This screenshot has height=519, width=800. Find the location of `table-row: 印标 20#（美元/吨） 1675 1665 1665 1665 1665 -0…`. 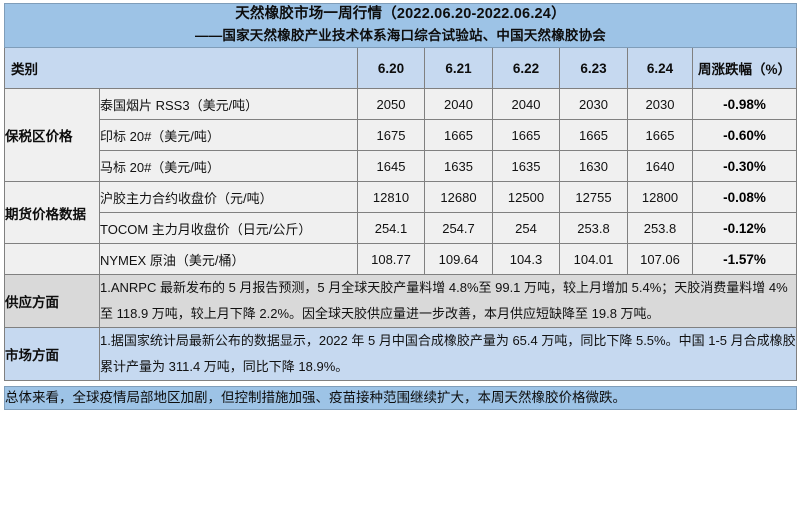

table-row: 印标 20#（美元/吨） 1675 1665 1665 1665 1665 -0… is located at coordinates (401, 135).